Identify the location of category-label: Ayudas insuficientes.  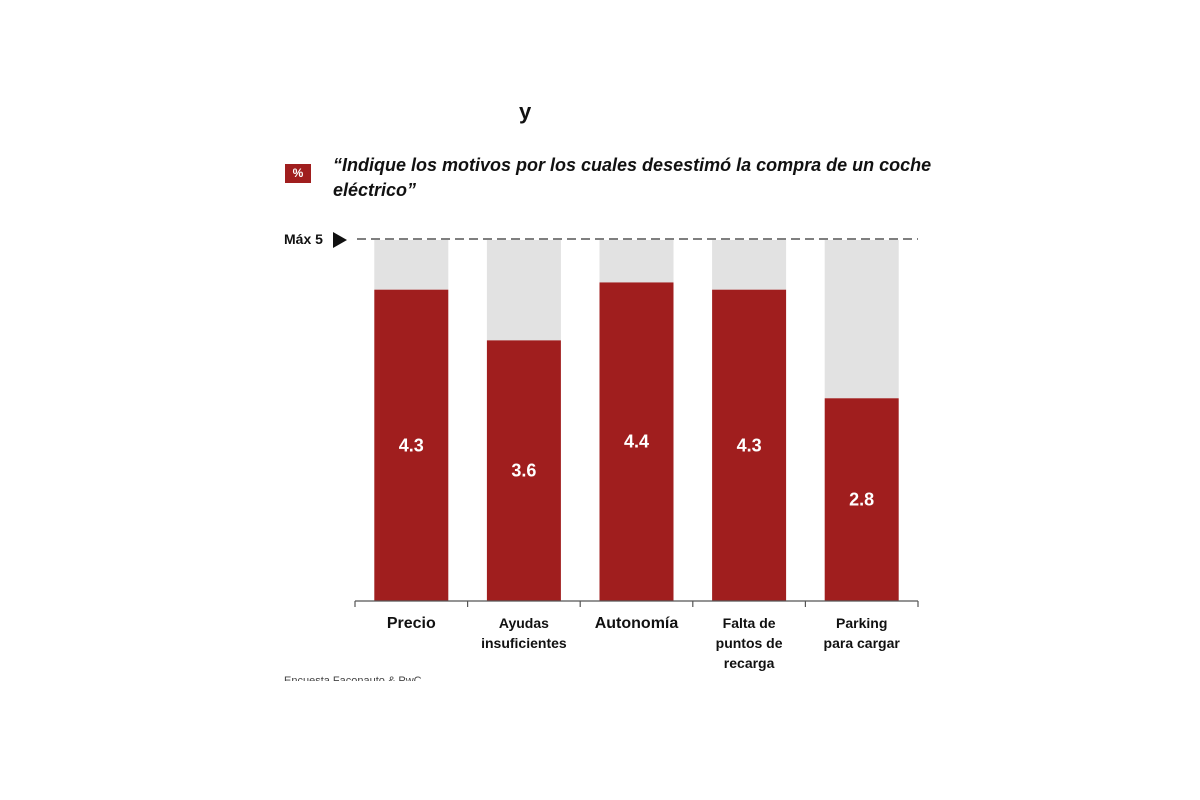
(524, 633).